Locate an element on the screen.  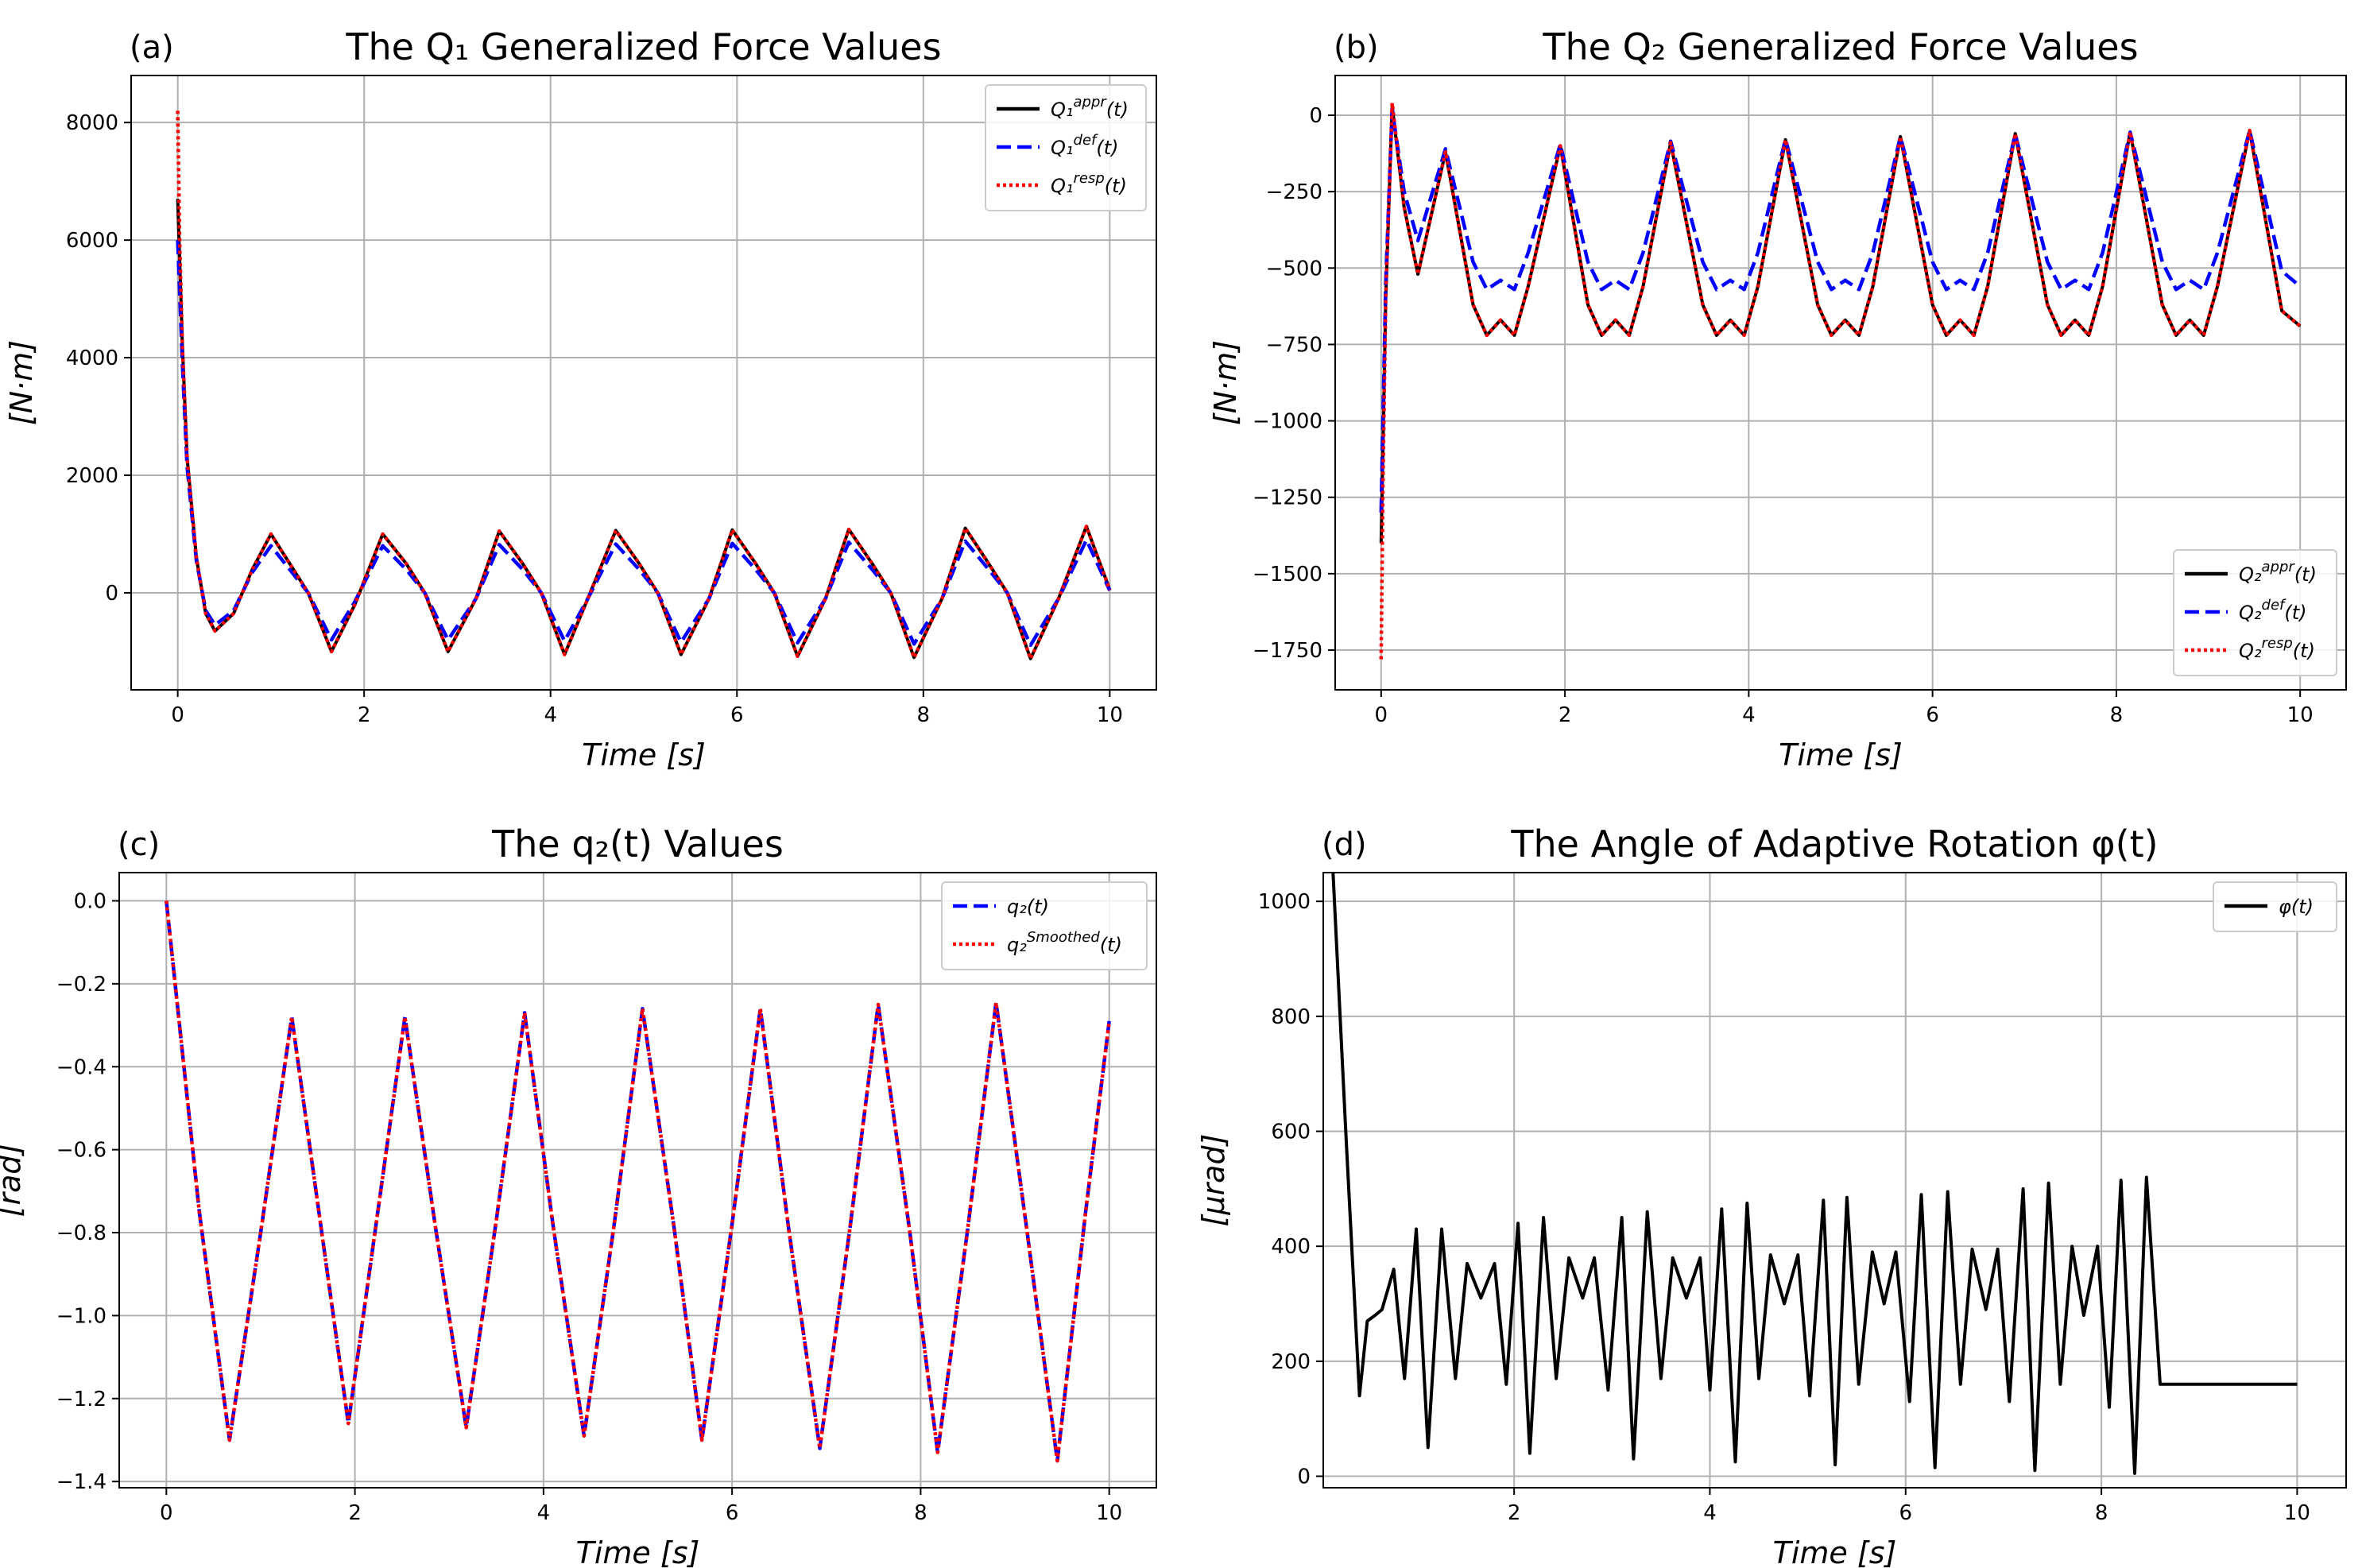
panel-label: (d) is located at coordinates (1344, 845).